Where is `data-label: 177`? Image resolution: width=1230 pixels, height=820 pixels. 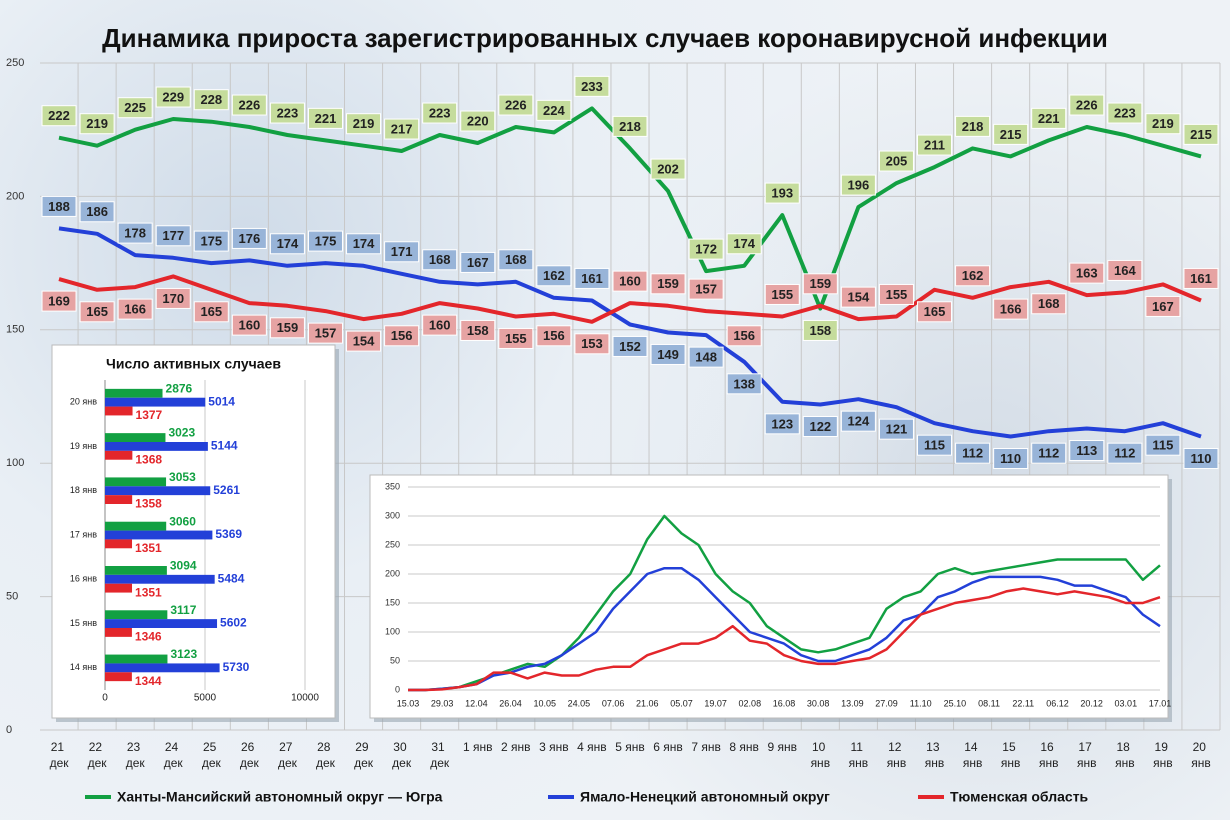 data-label: 177 is located at coordinates (173, 235).